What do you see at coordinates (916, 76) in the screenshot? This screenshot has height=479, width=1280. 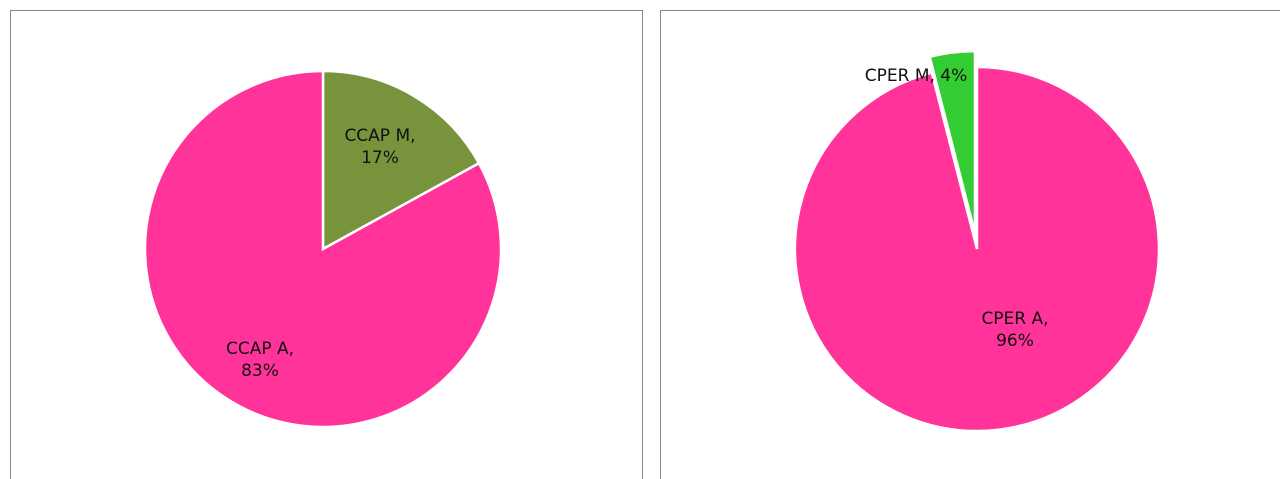 I see `data-label: CPER M, 4%` at bounding box center [916, 76].